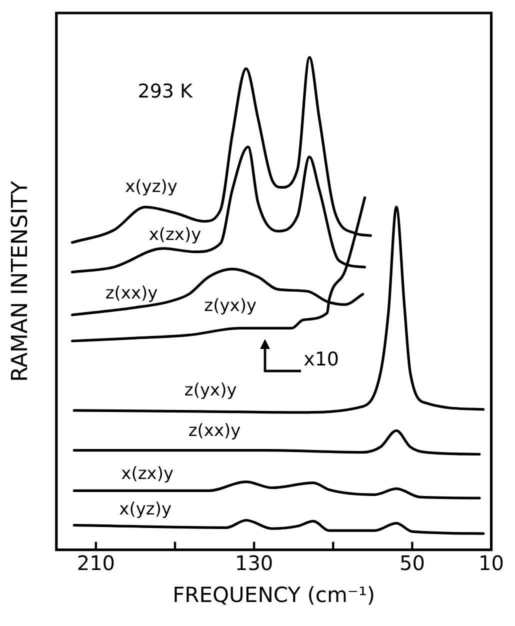 The image size is (515, 626). I want to click on annotation: 293 K, so click(166, 91).